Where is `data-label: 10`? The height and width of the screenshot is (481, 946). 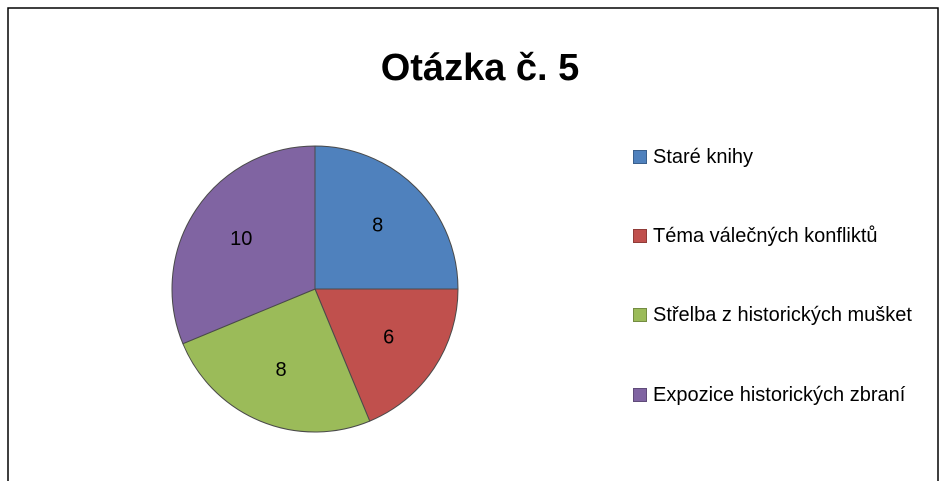 data-label: 10 is located at coordinates (241, 239).